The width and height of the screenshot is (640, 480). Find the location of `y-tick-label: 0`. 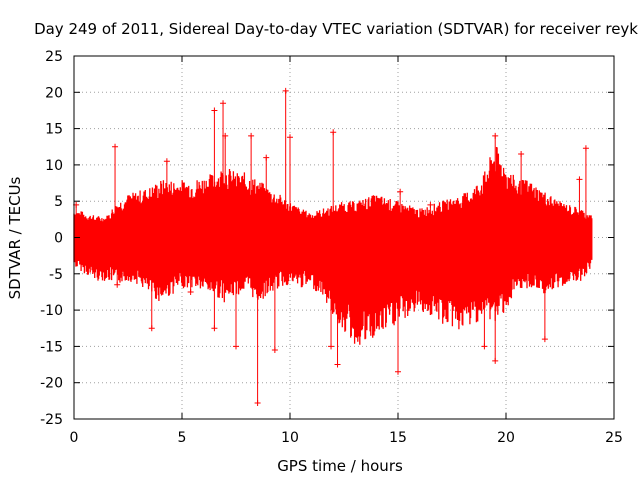

y-tick-label: 0 is located at coordinates (58, 239).